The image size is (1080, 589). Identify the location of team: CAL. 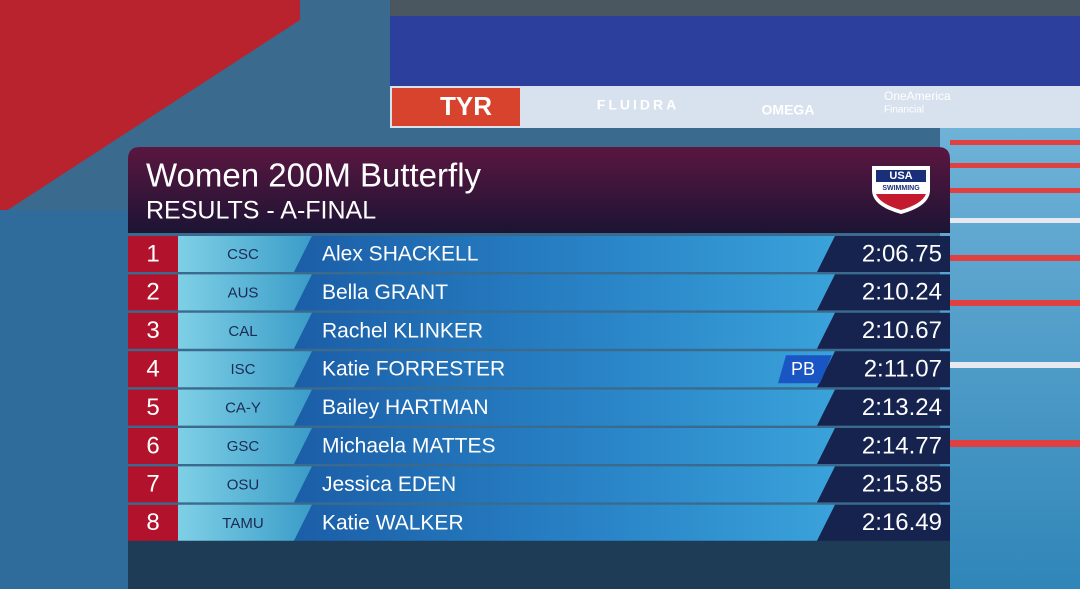
(242, 331).